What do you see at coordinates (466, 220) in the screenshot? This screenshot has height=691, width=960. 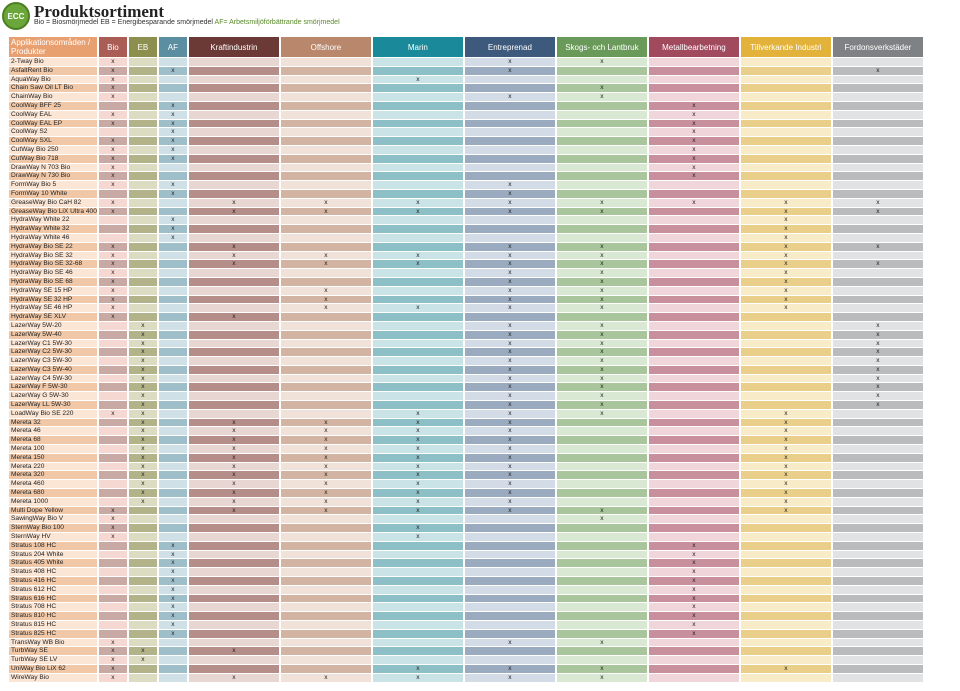 I see `table-row: HydraWay White 22 x x` at bounding box center [466, 220].